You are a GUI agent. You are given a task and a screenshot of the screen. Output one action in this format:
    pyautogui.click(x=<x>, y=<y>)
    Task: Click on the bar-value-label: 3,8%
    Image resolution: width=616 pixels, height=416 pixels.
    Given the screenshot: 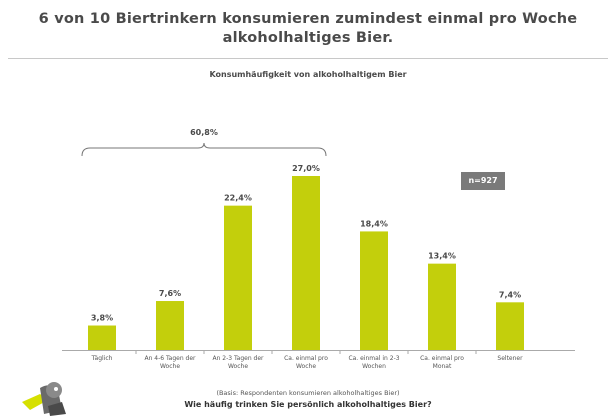 What is the action you would take?
    pyautogui.click(x=102, y=318)
    